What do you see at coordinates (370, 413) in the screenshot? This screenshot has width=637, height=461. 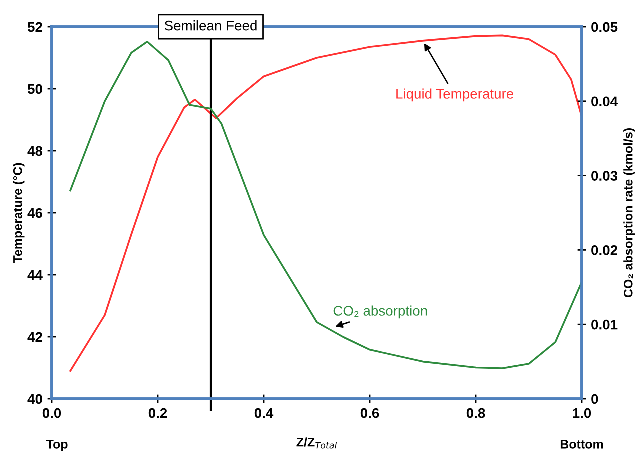 I see `x-tick-label: 0.6` at bounding box center [370, 413].